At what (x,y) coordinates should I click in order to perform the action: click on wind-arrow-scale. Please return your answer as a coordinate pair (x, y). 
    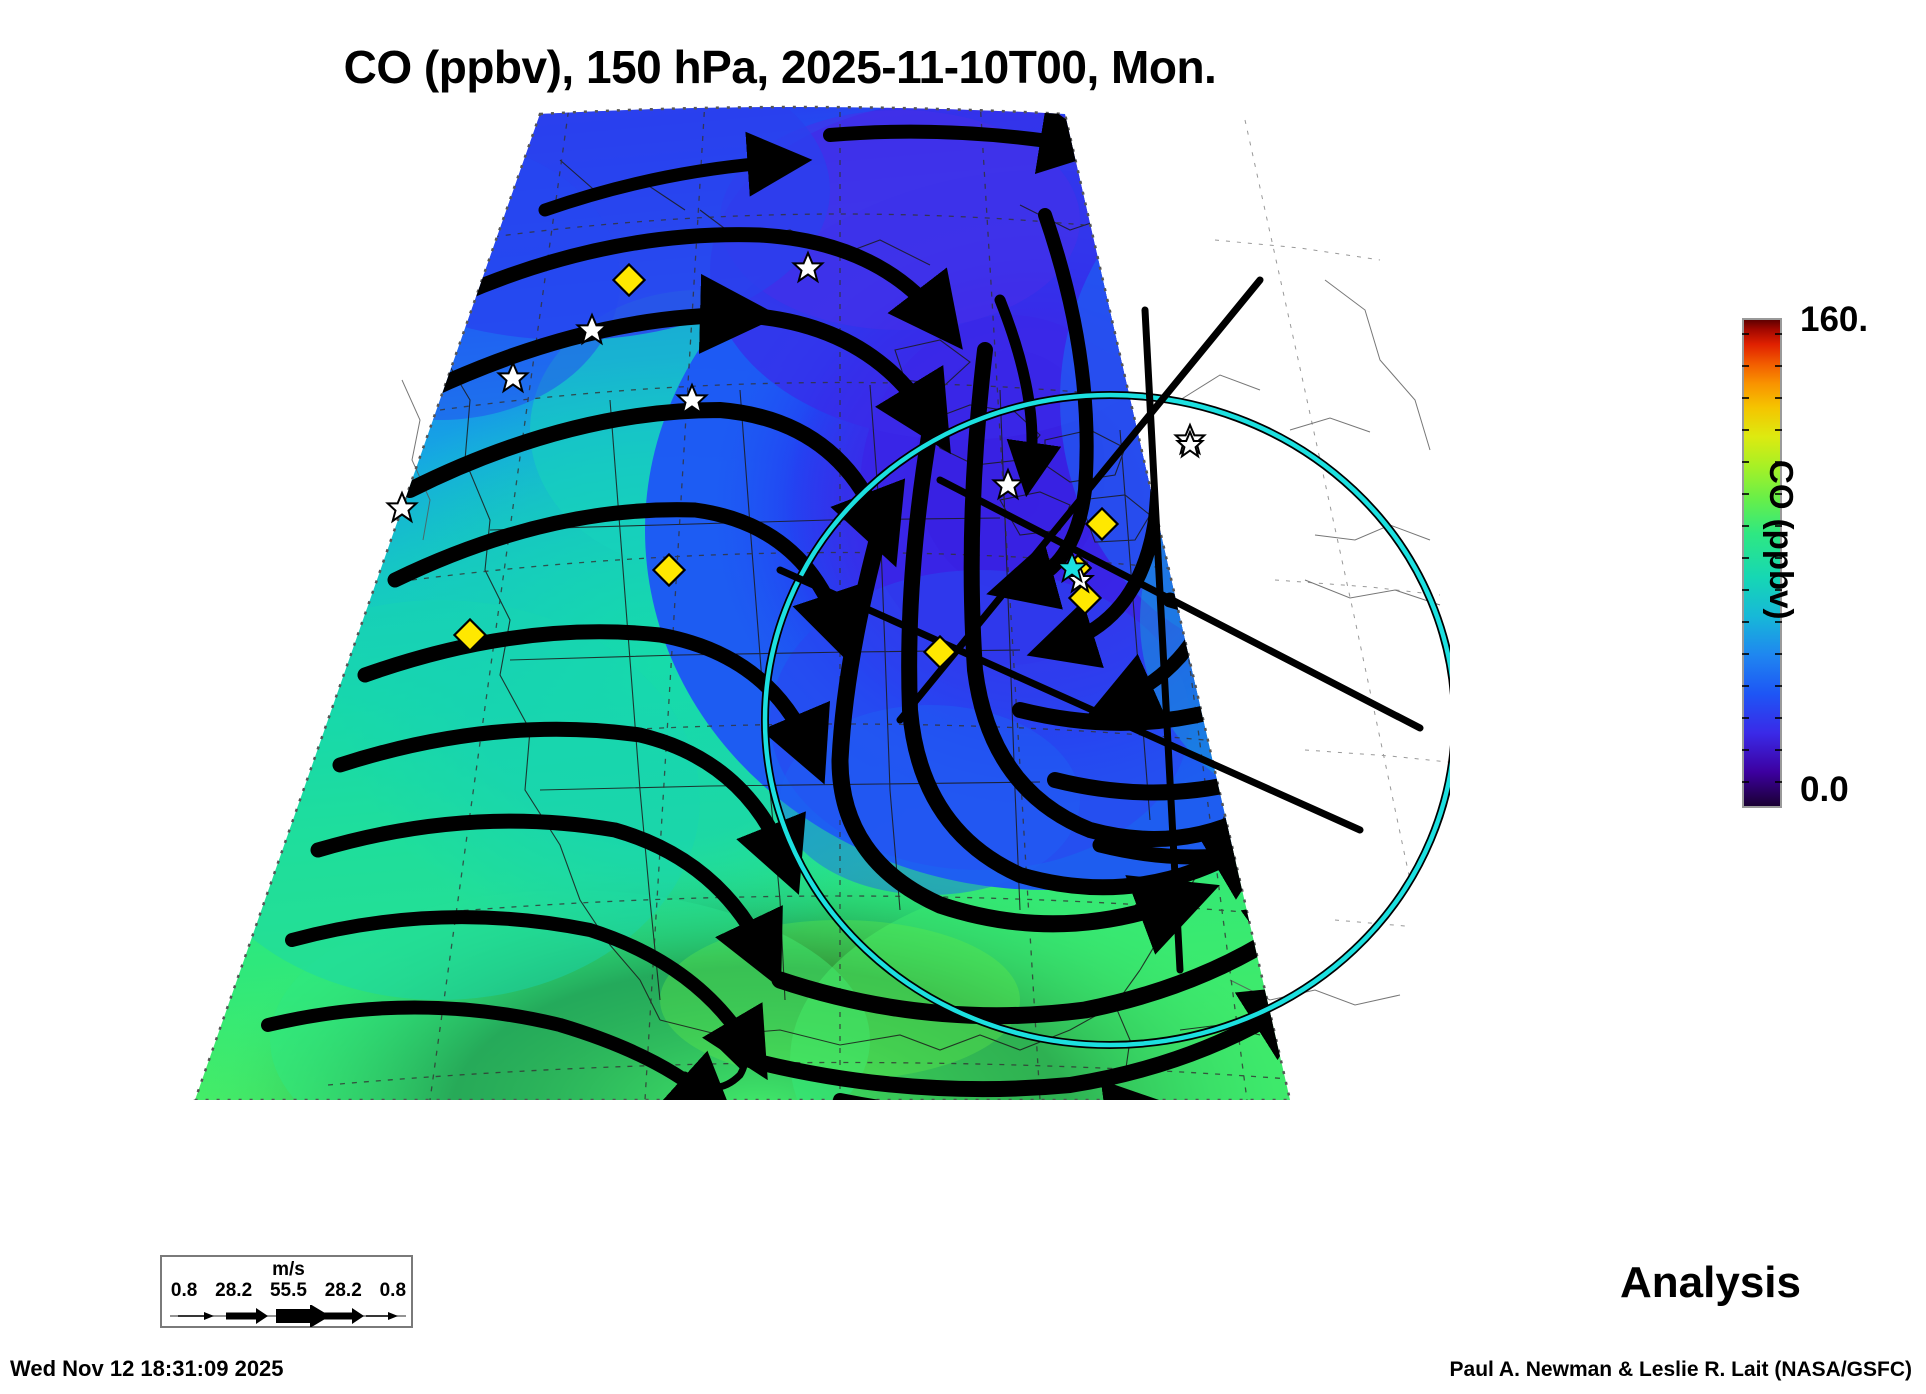
    Looking at the image, I should click on (288, 1316).